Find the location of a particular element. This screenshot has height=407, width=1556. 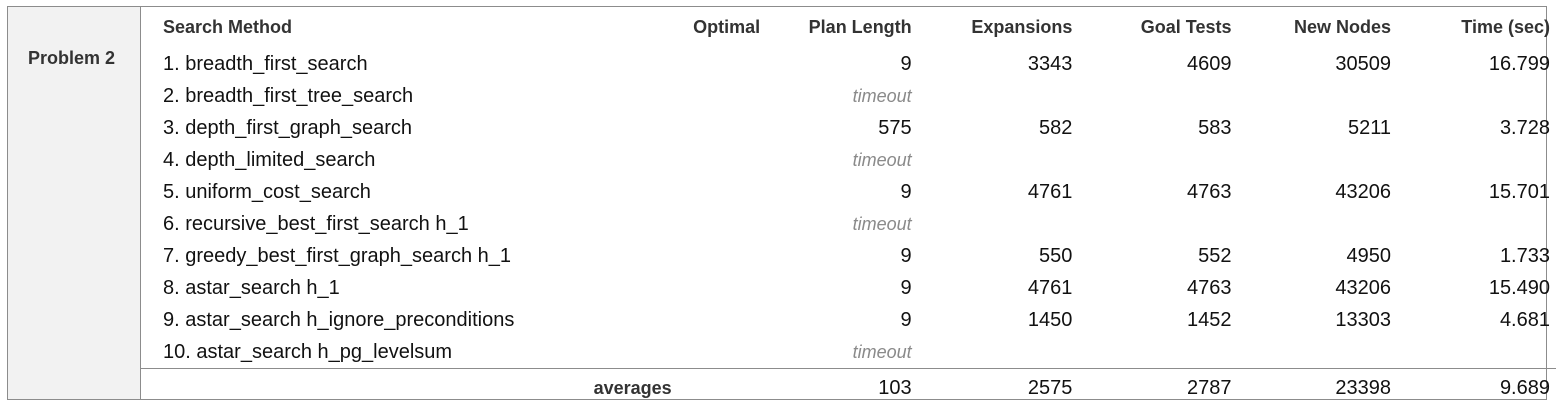

averages-row: averages 103 2575 2787 23398 9.689 is located at coordinates (848, 388).